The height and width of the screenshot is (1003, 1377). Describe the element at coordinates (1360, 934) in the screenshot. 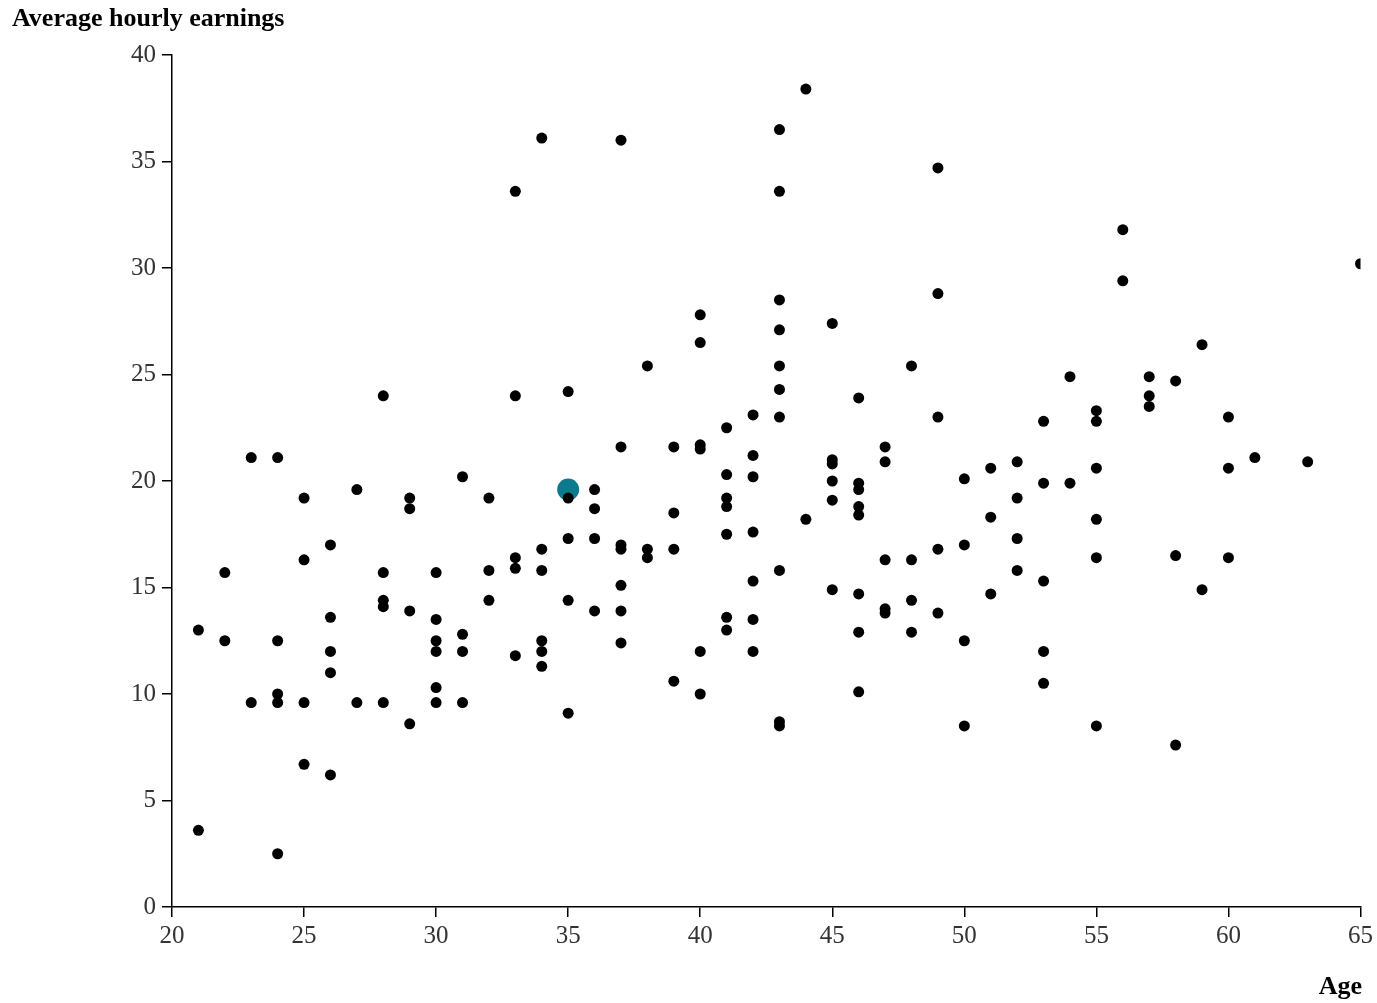

I see `x-tick-label: 65` at that location.